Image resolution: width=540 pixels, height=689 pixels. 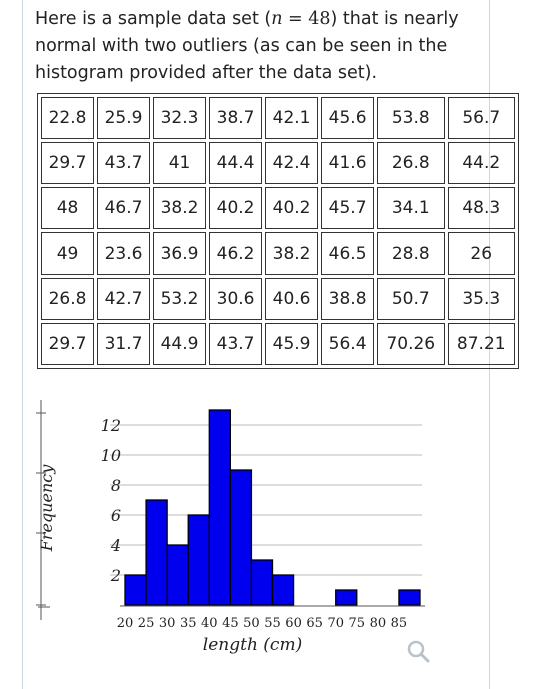 I want to click on table-cell: 53.2, so click(x=180, y=298).